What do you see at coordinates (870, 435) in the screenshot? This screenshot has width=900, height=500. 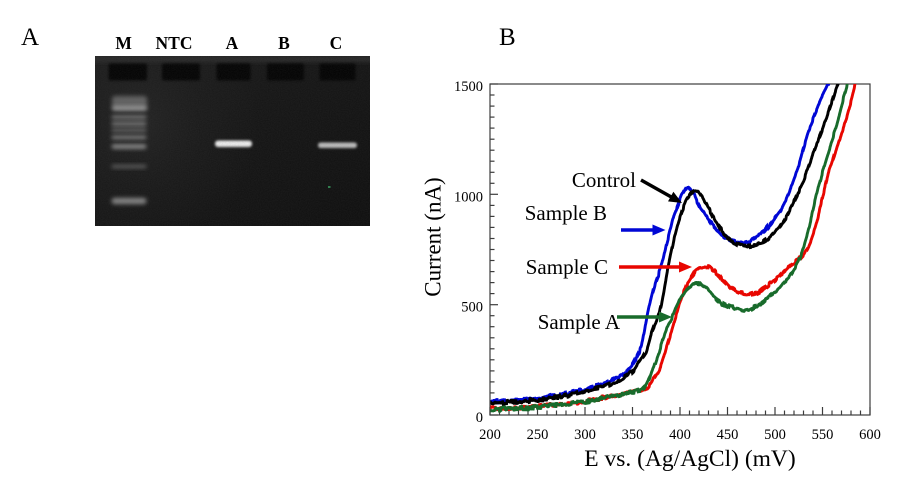 I see `svg-text: 600` at bounding box center [870, 435].